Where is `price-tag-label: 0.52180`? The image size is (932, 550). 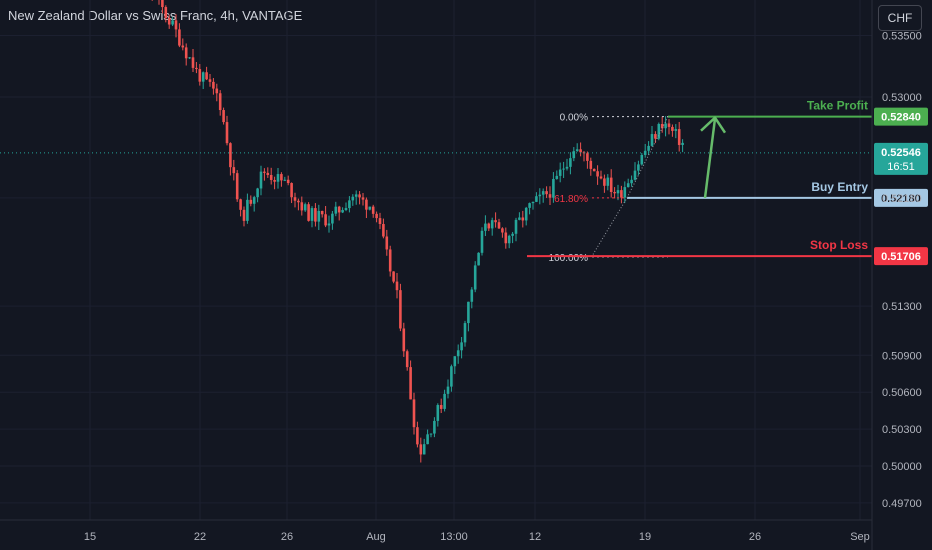
price-tag-label: 0.52180 is located at coordinates (901, 199).